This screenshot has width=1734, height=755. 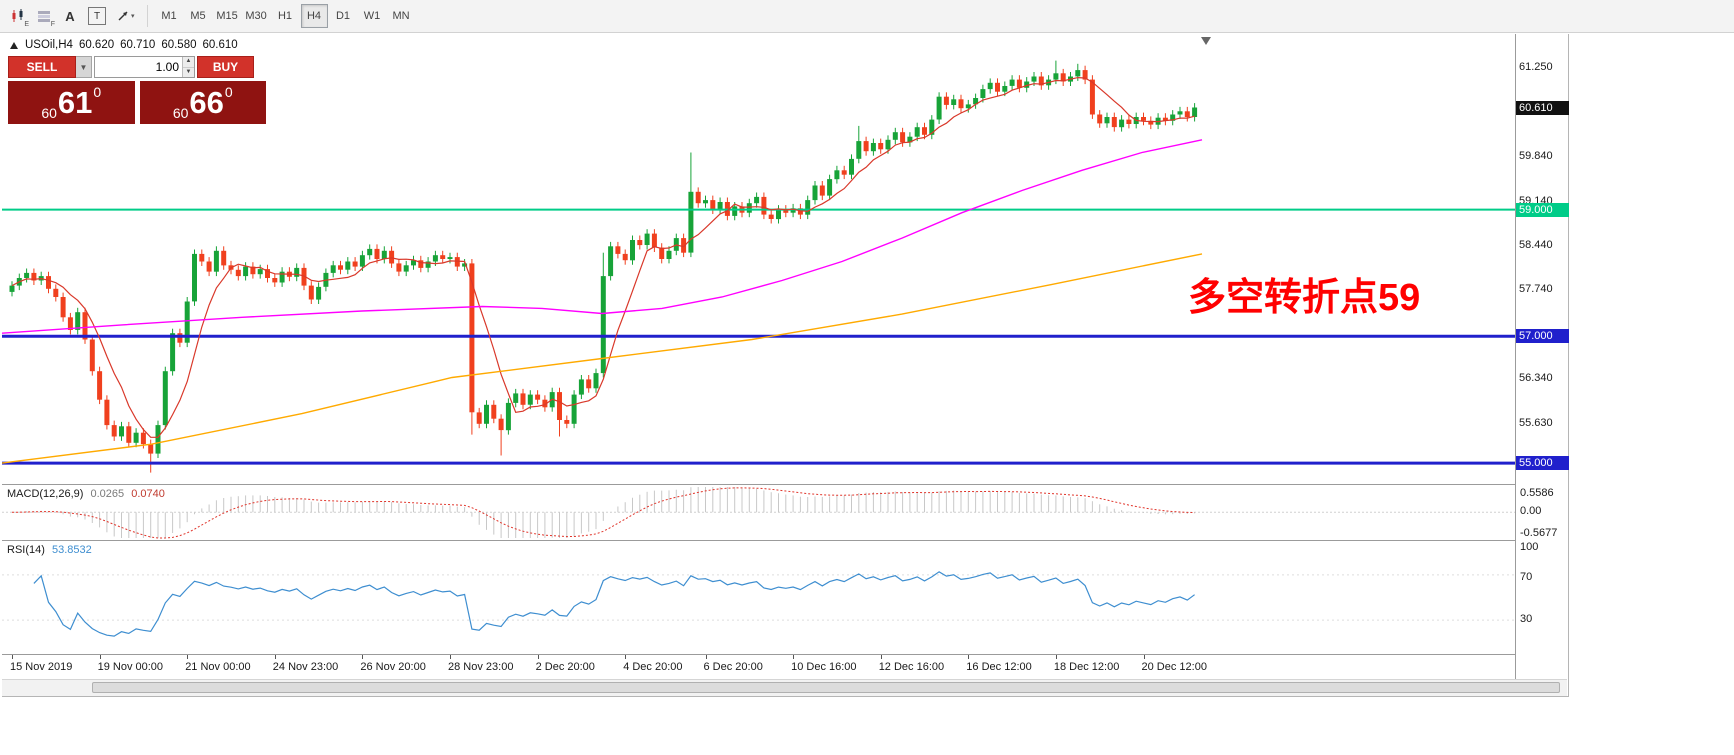 I want to click on chart-annotation-text: 多空转折点59, so click(x=1304, y=298).